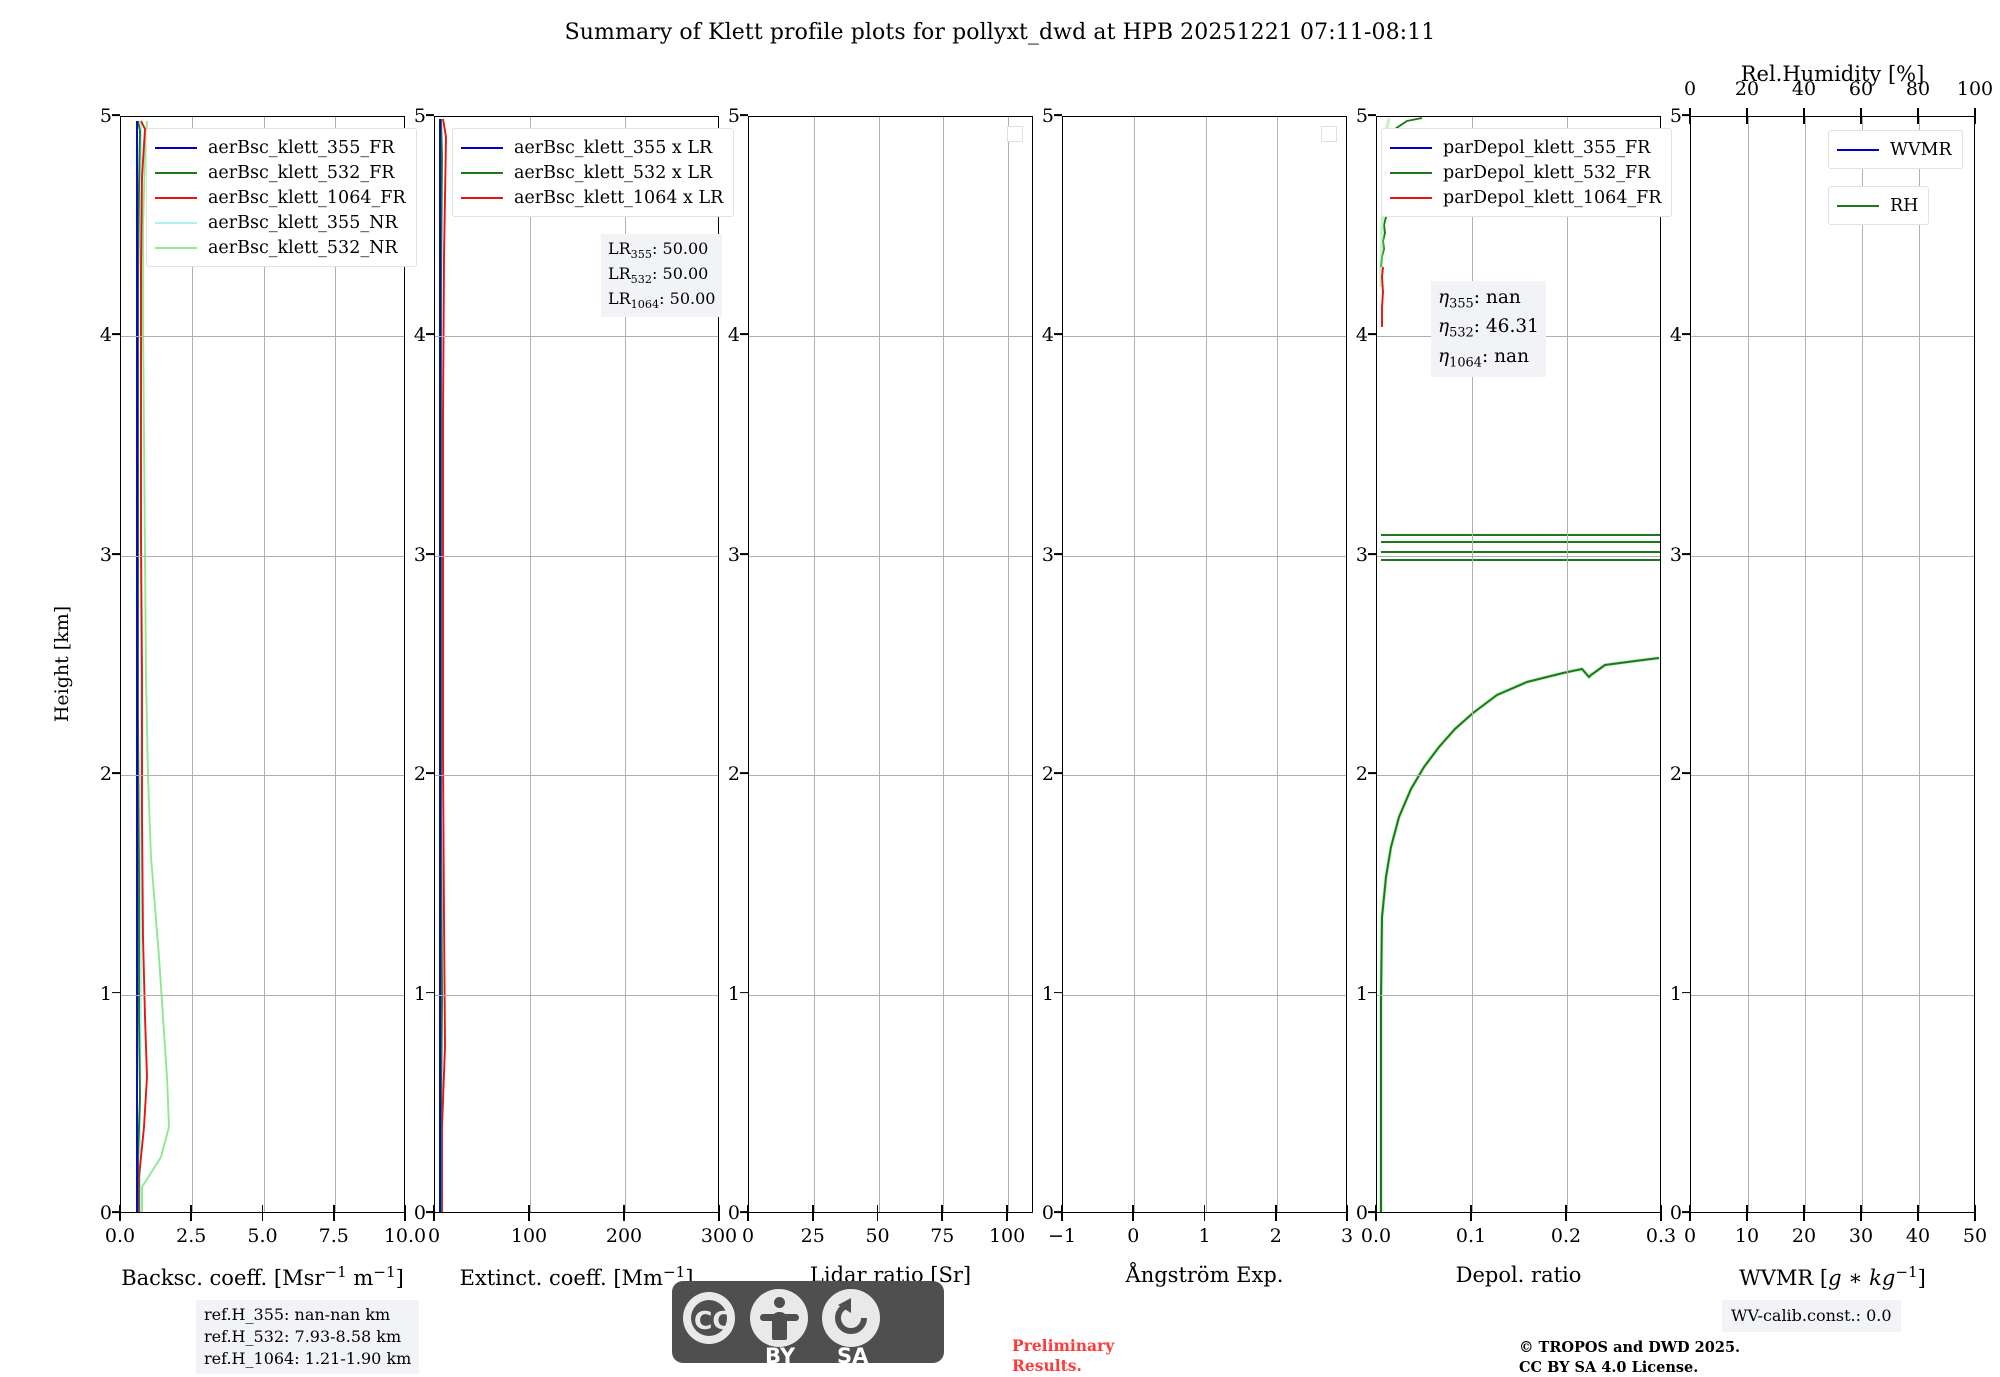  What do you see at coordinates (297, 1314) in the screenshot?
I see `reference-height-line: ref.H_355: nan-nan km` at bounding box center [297, 1314].